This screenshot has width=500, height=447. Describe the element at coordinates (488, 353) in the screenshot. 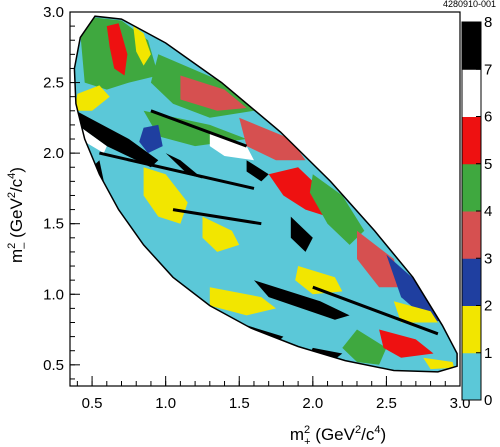

I see `colorbar-label: 1` at that location.